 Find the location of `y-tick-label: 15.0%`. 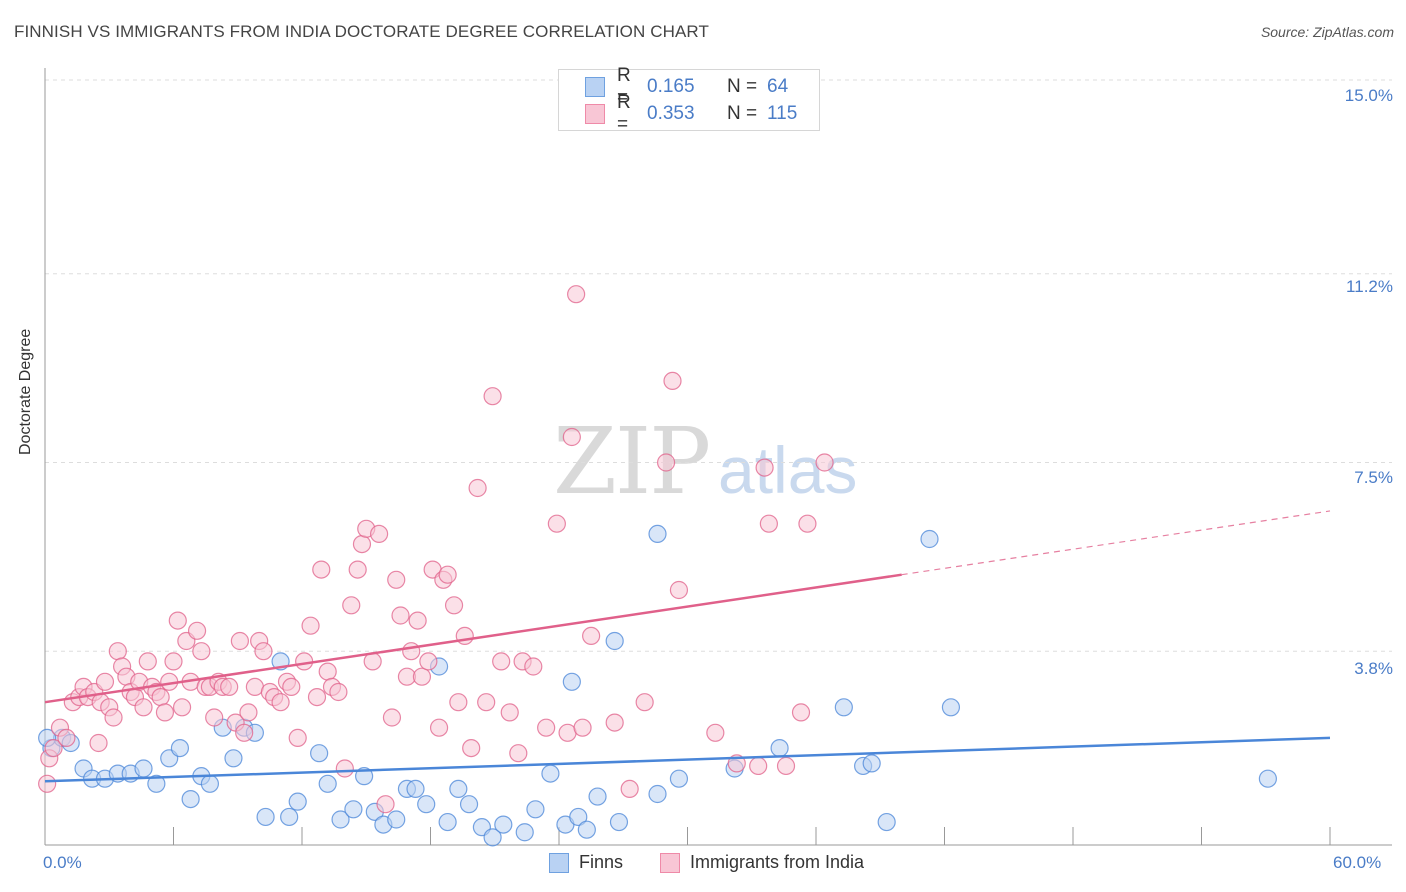

y-tick-label: 15.0% is located at coordinates (1368, 95).